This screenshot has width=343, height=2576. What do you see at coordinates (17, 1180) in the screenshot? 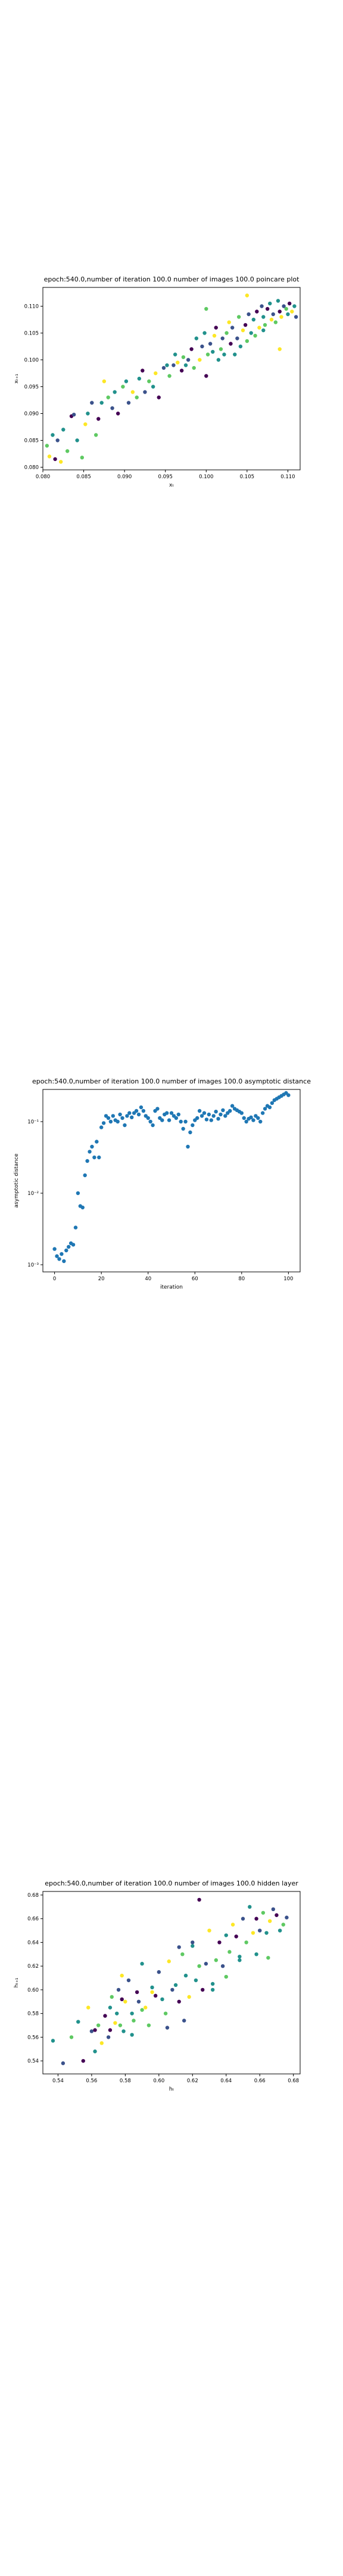
I see `y-axis-label: asymptotic distance` at bounding box center [17, 1180].